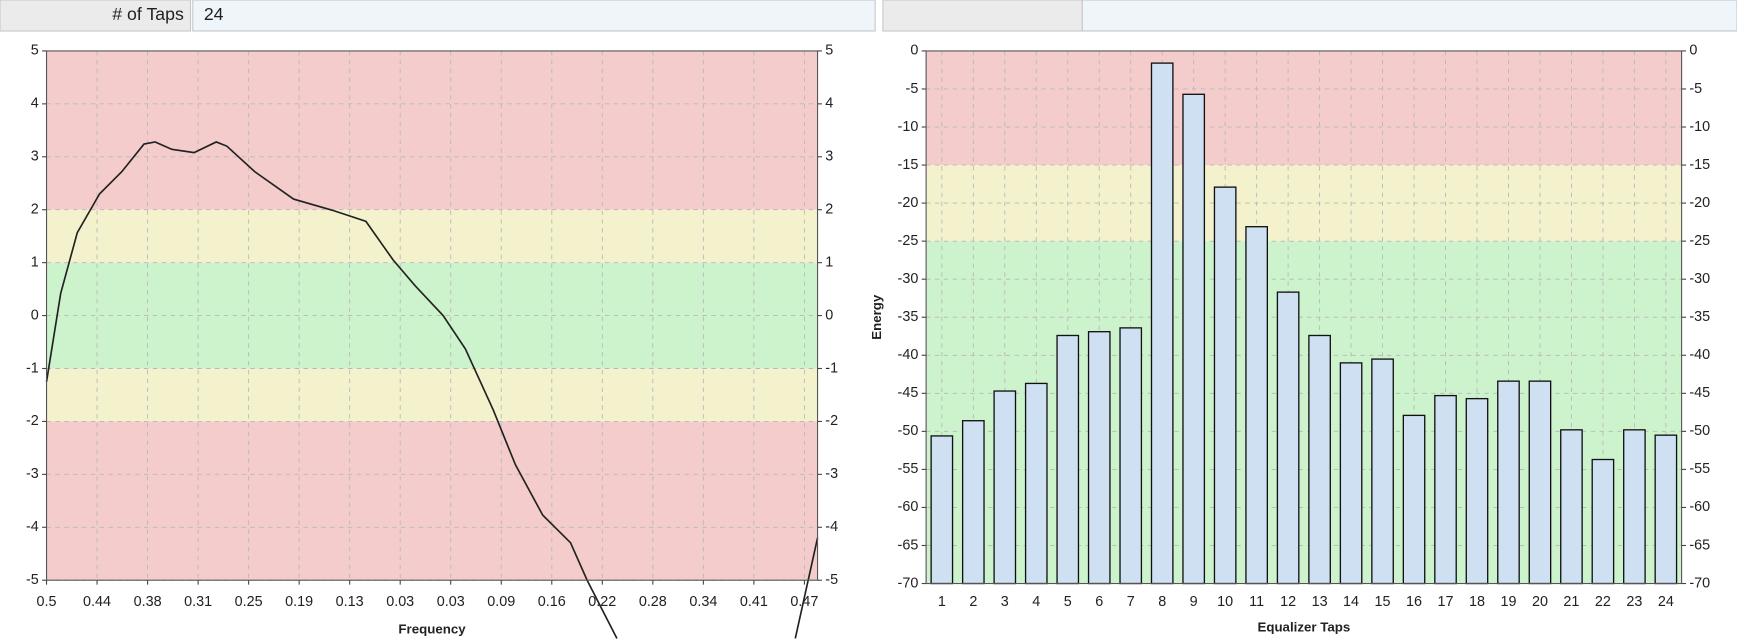 Image resolution: width=1737 pixels, height=640 pixels. I want to click on x-tick-label: 15, so click(1383, 602).